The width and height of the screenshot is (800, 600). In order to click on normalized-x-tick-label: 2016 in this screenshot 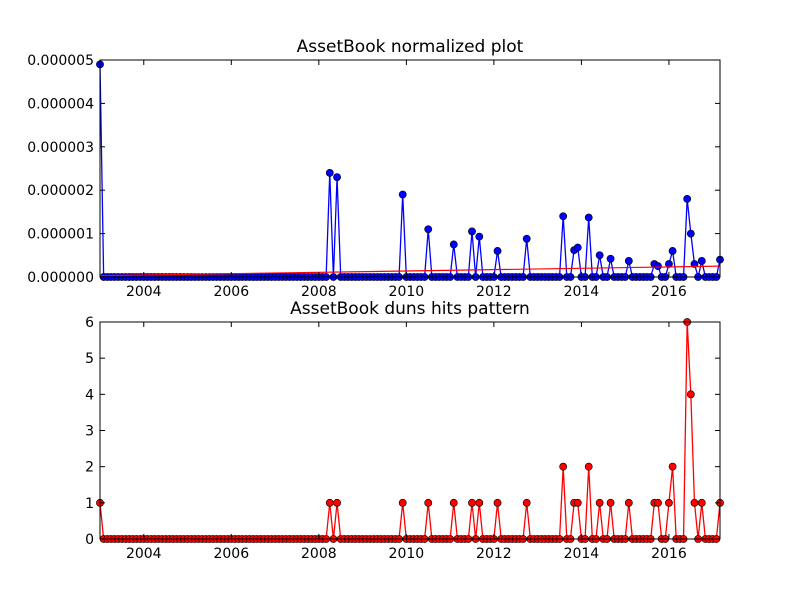, I will do `click(669, 292)`.